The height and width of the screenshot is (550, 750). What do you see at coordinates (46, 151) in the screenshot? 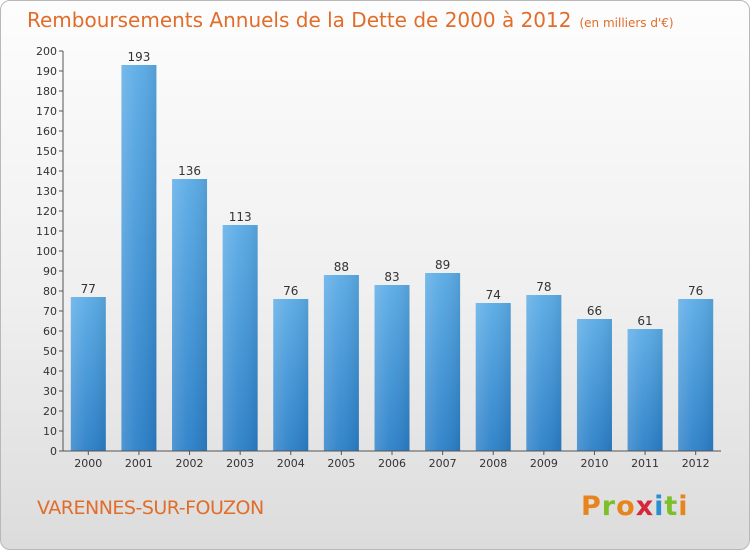
I see `y-tick-label: 150` at bounding box center [46, 151].